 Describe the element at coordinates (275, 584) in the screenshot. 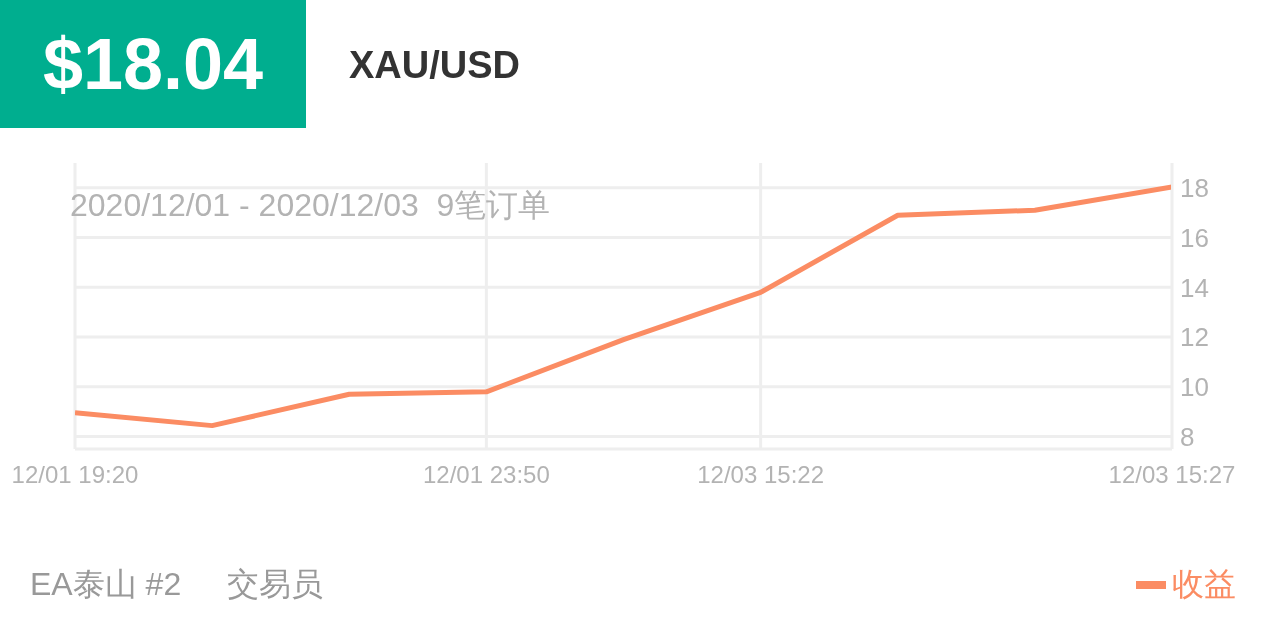

I see `text: 交易员` at that location.